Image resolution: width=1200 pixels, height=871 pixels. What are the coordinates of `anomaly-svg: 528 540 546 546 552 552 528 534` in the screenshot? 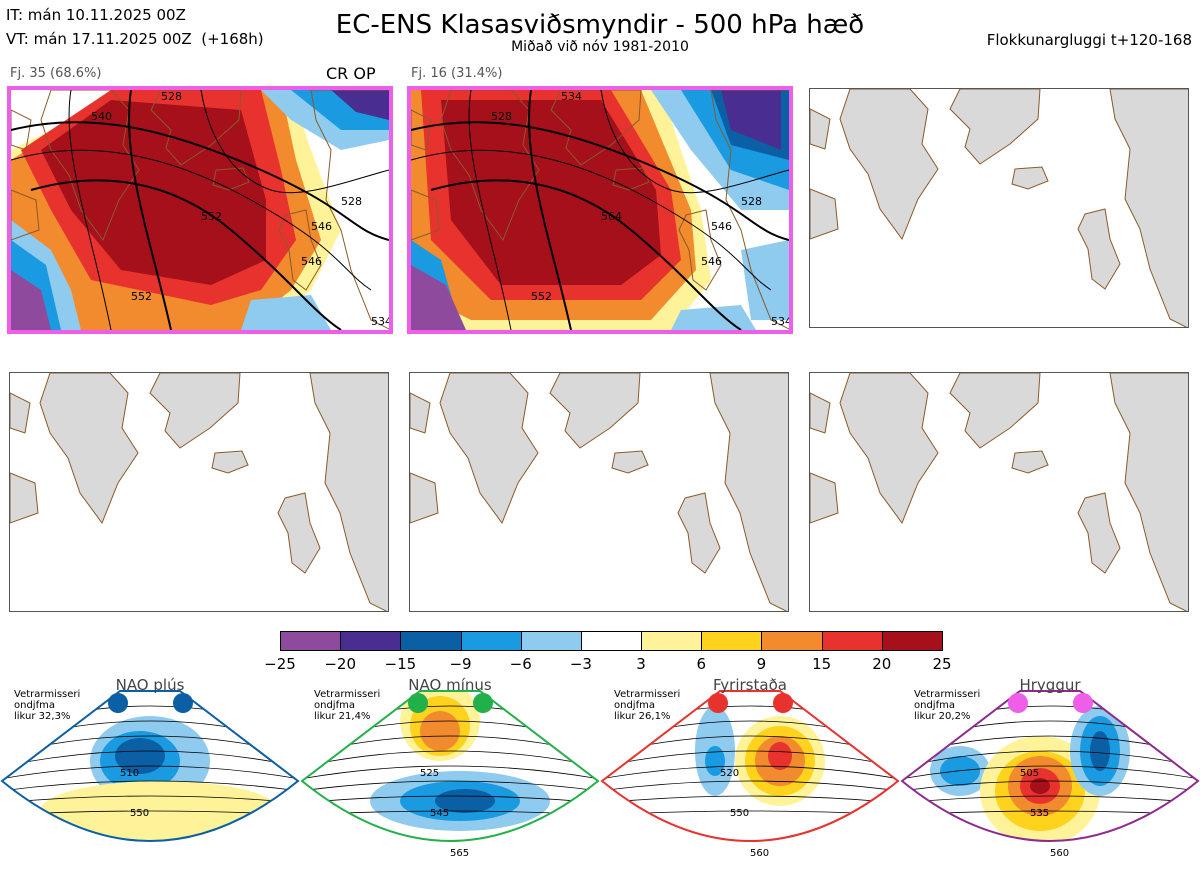 It's located at (200, 210).